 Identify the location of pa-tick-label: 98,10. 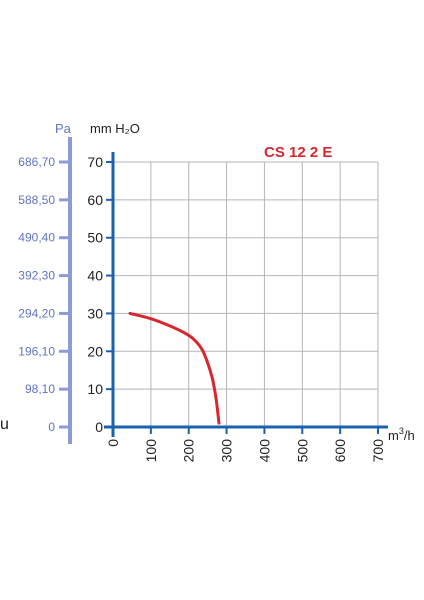
(40, 389).